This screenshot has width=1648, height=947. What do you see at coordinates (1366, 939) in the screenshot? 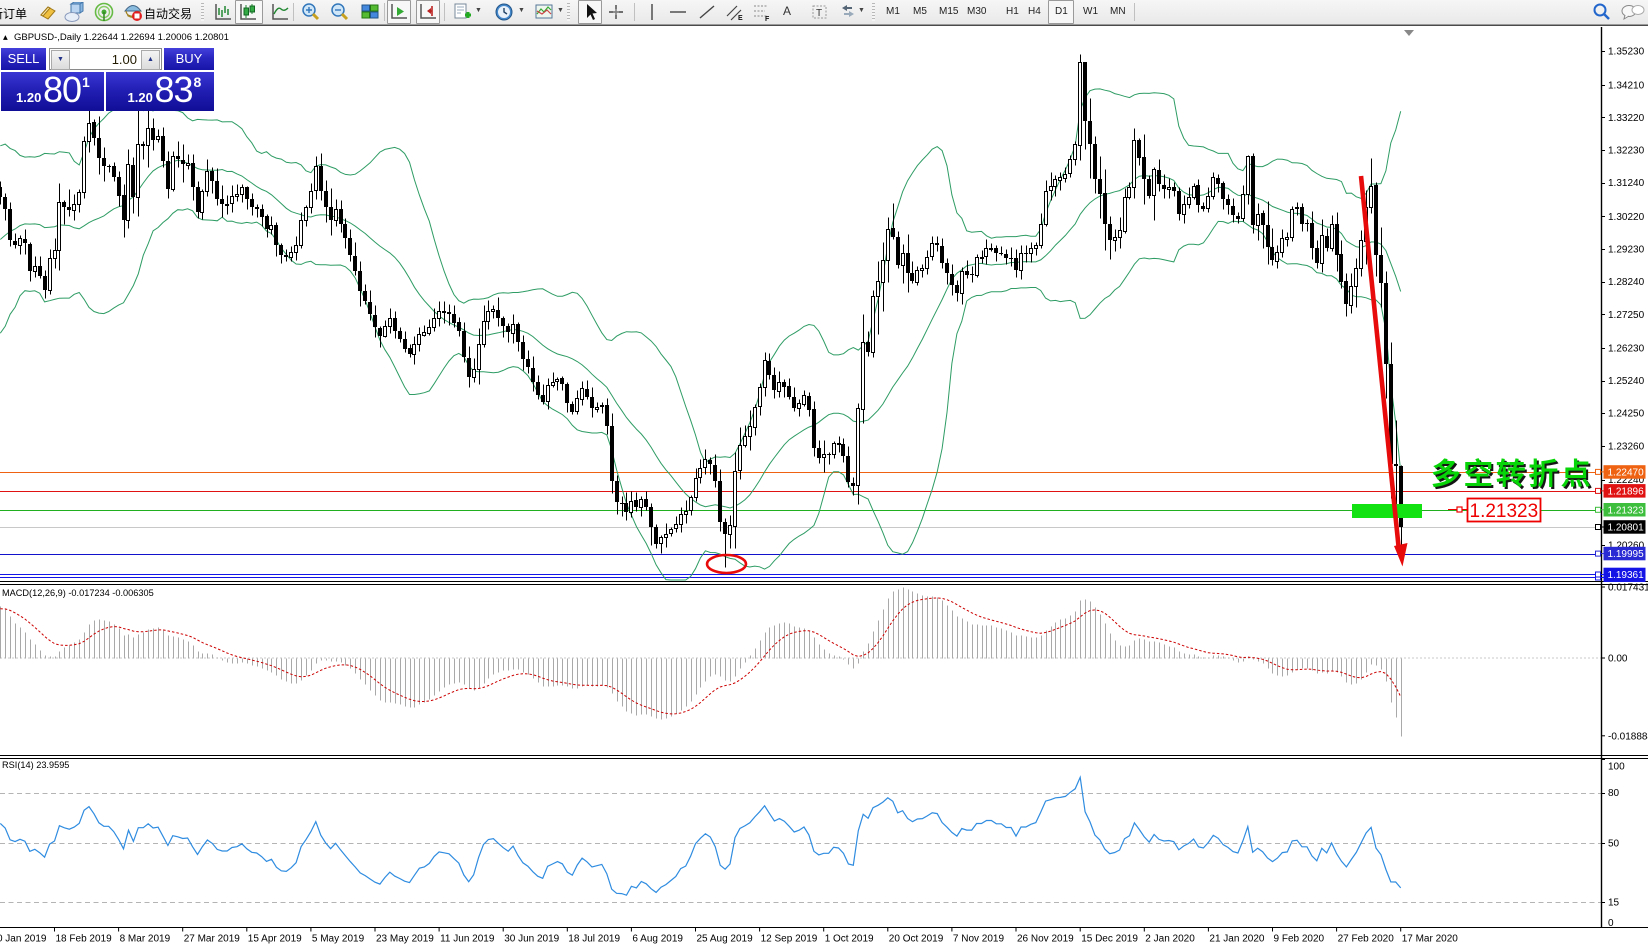
I see `svg-text: 27 Feb 2020` at bounding box center [1366, 939].